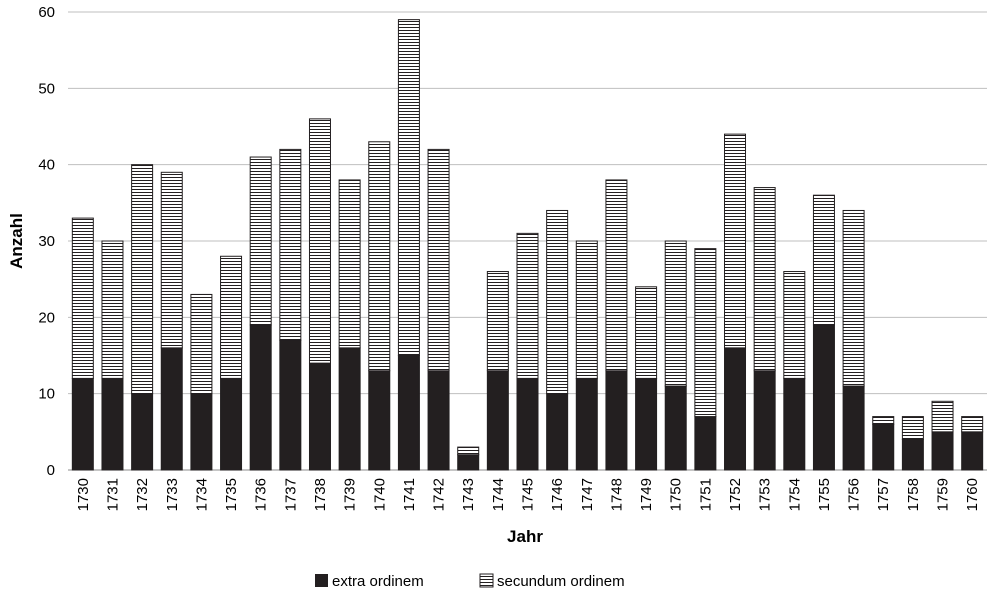 This screenshot has height=598, width=987. What do you see at coordinates (972, 494) in the screenshot?
I see `x-tick-label: 1760` at bounding box center [972, 494].